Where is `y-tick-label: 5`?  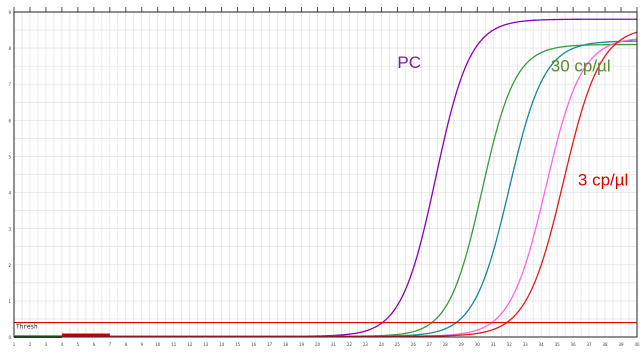
y-tick-label: 5 is located at coordinates (9, 156).